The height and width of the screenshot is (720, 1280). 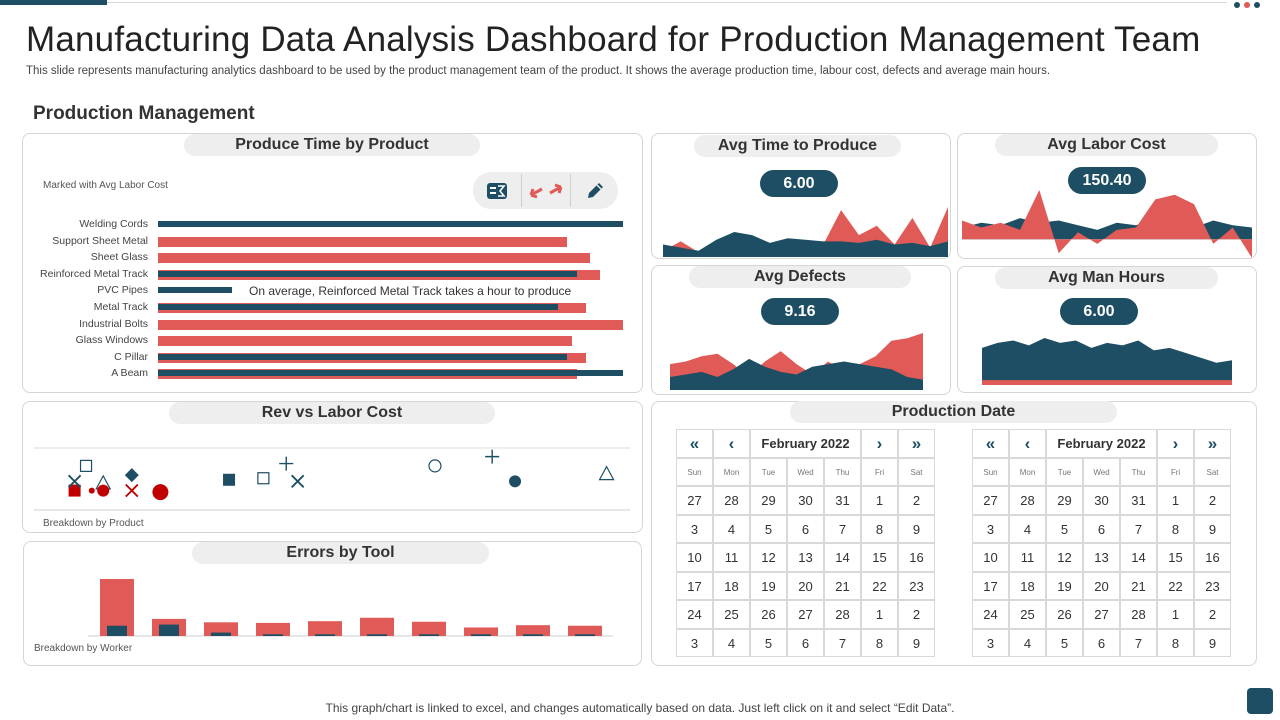 What do you see at coordinates (1138, 471) in the screenshot?
I see `weekday-header: Thu` at bounding box center [1138, 471].